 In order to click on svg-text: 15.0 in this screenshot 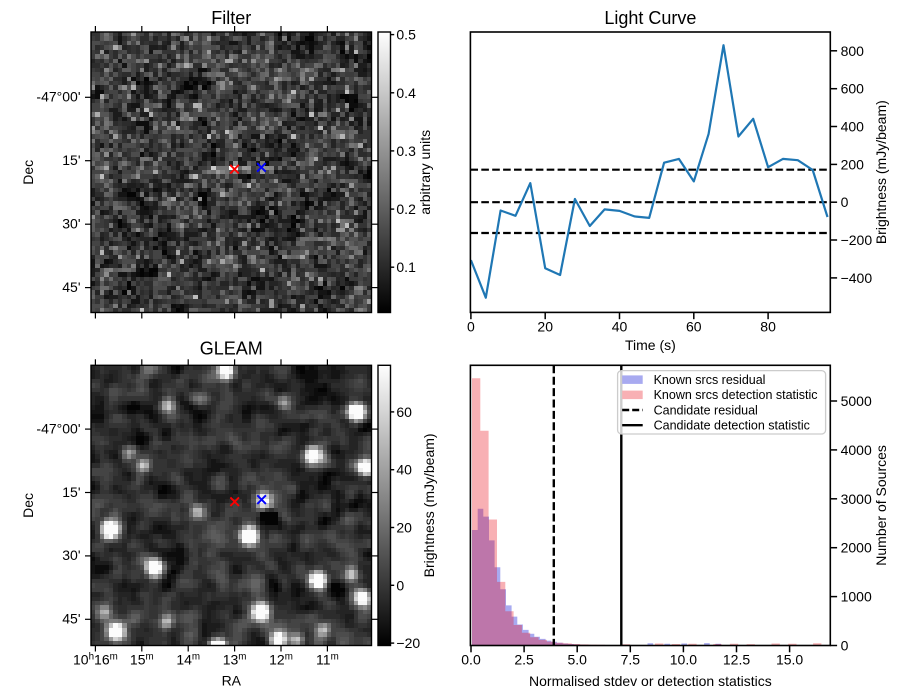, I will do `click(789, 660)`.